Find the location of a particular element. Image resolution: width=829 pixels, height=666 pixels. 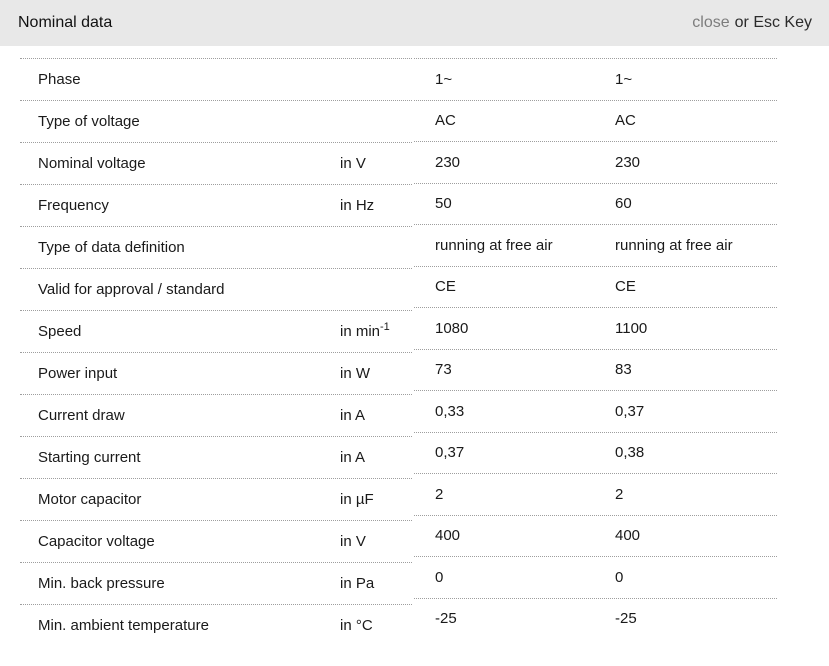

value-cell-2: 230 is located at coordinates (628, 162).